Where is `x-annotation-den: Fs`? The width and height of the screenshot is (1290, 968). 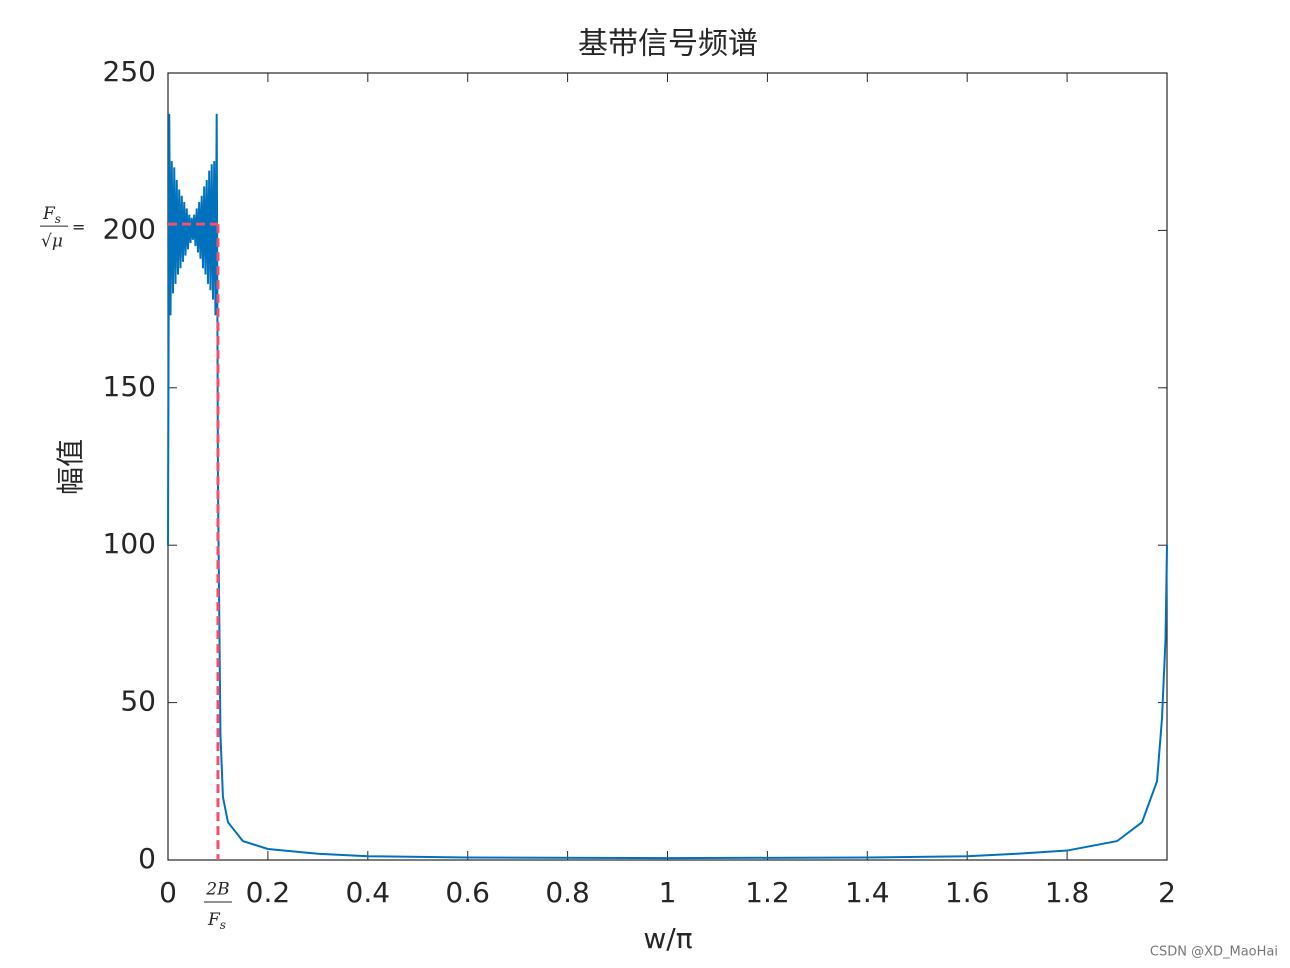 x-annotation-den: Fs is located at coordinates (216, 921).